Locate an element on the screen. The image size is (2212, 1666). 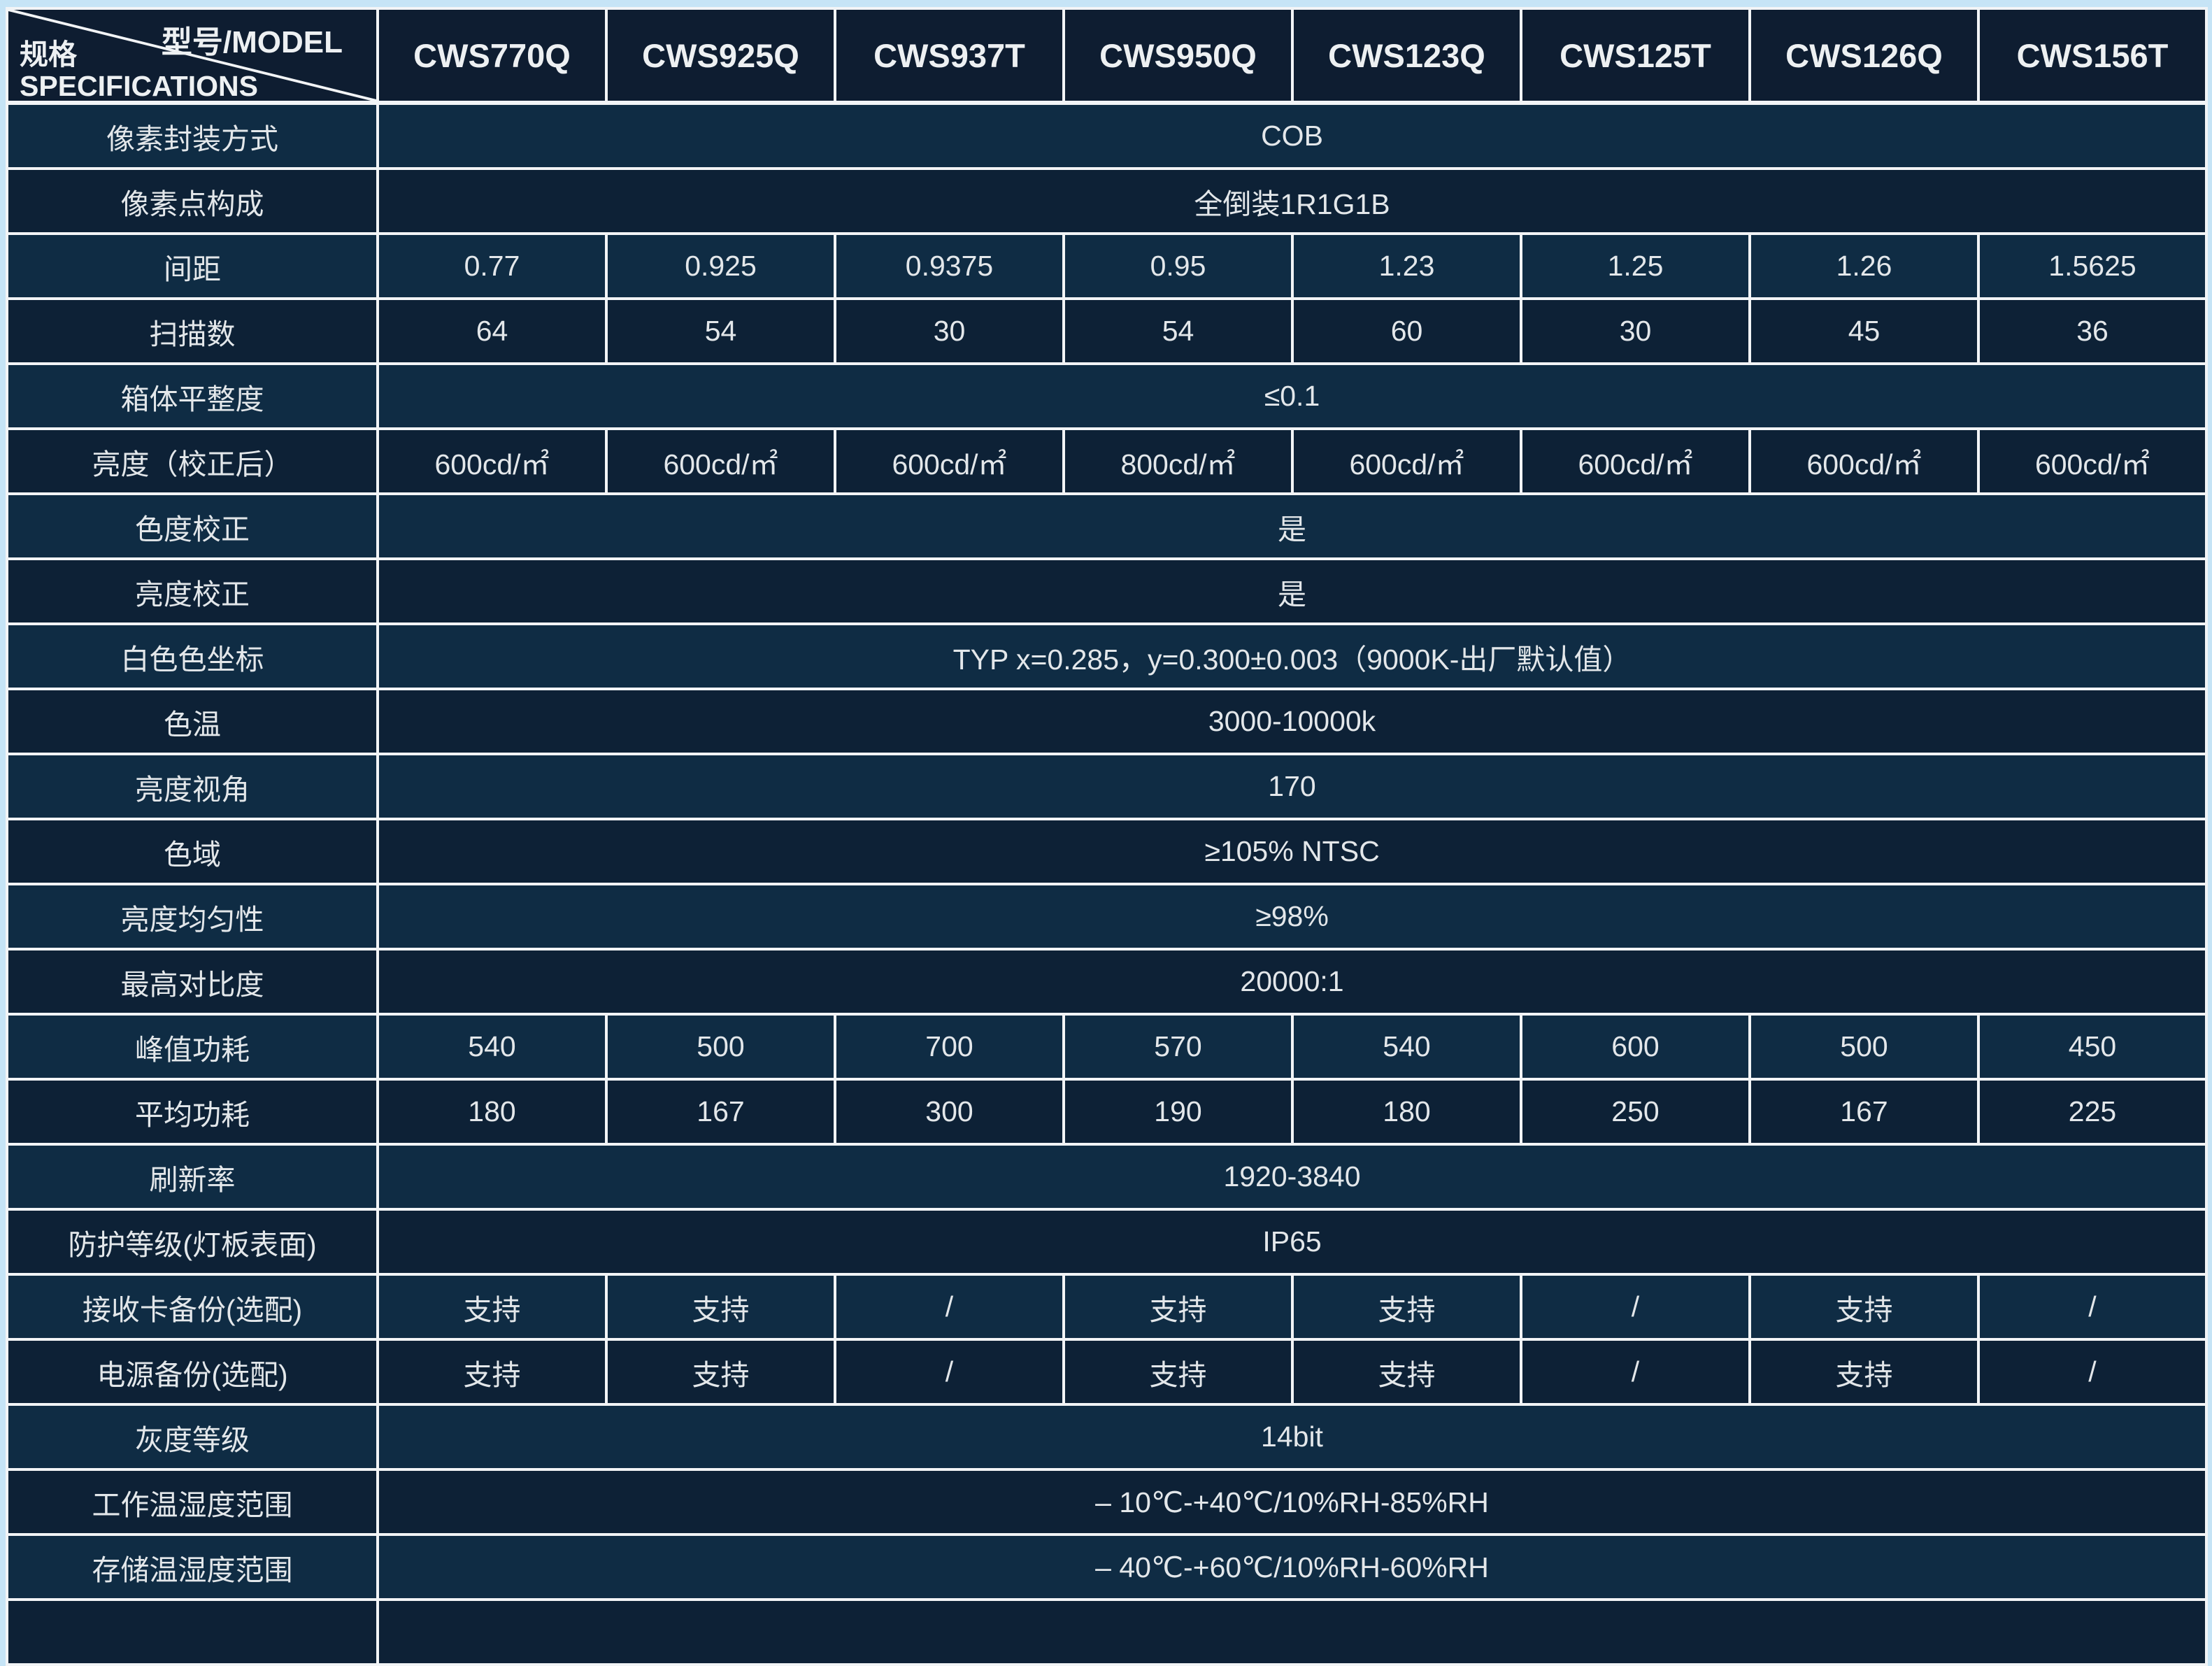
table-row: 平均功耗 180 167 300 190 180 250 167 225 is located at coordinates (1107, 1112).